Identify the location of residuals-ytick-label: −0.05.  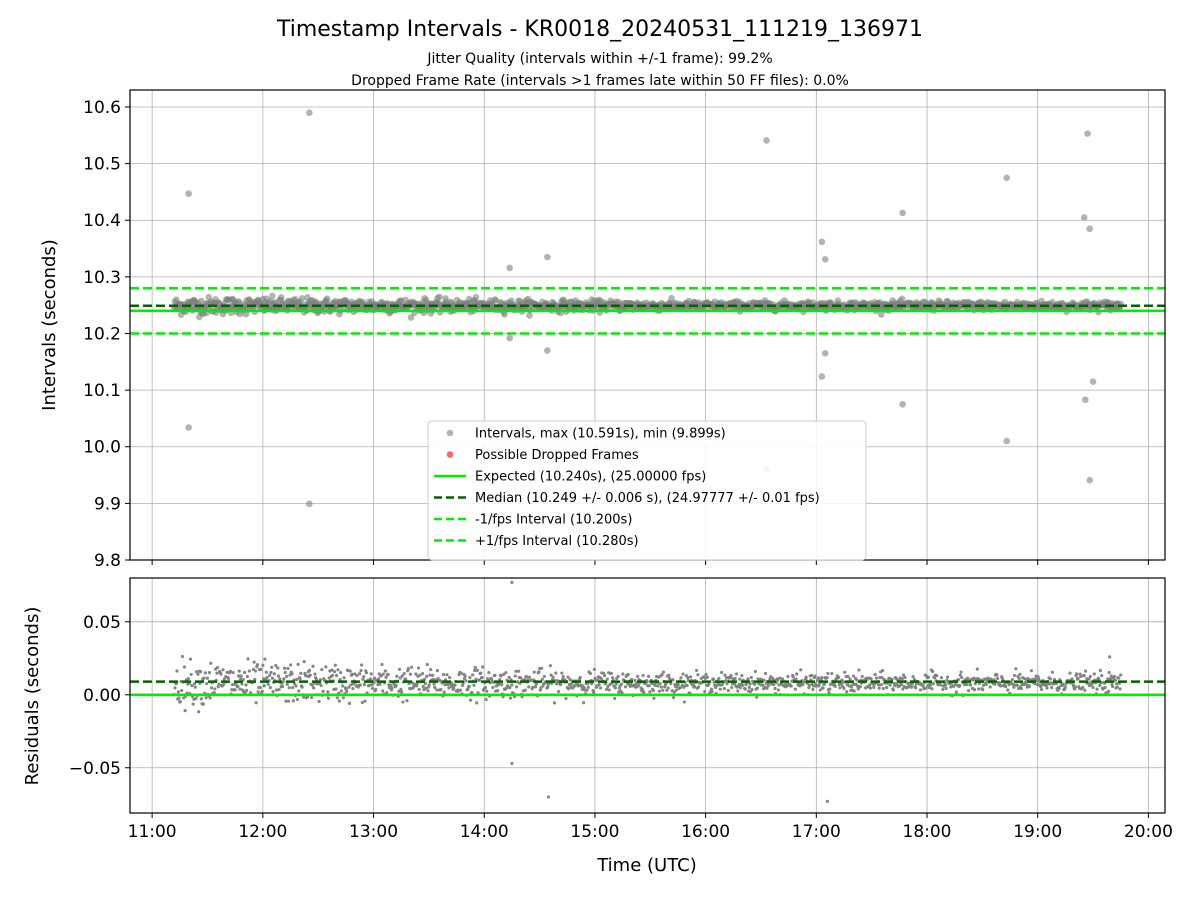
(95, 769).